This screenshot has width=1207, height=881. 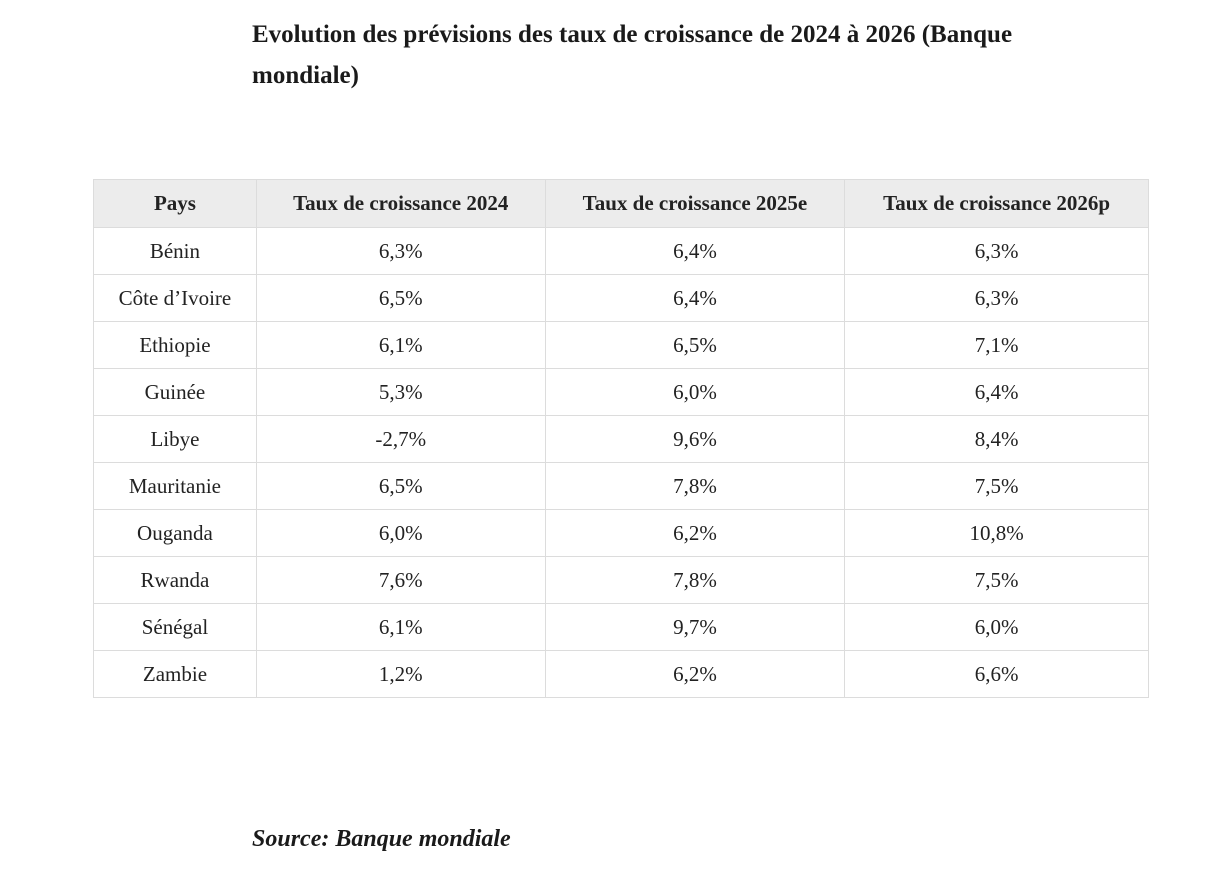 I want to click on rate-cell: 5,3%, so click(x=400, y=392).